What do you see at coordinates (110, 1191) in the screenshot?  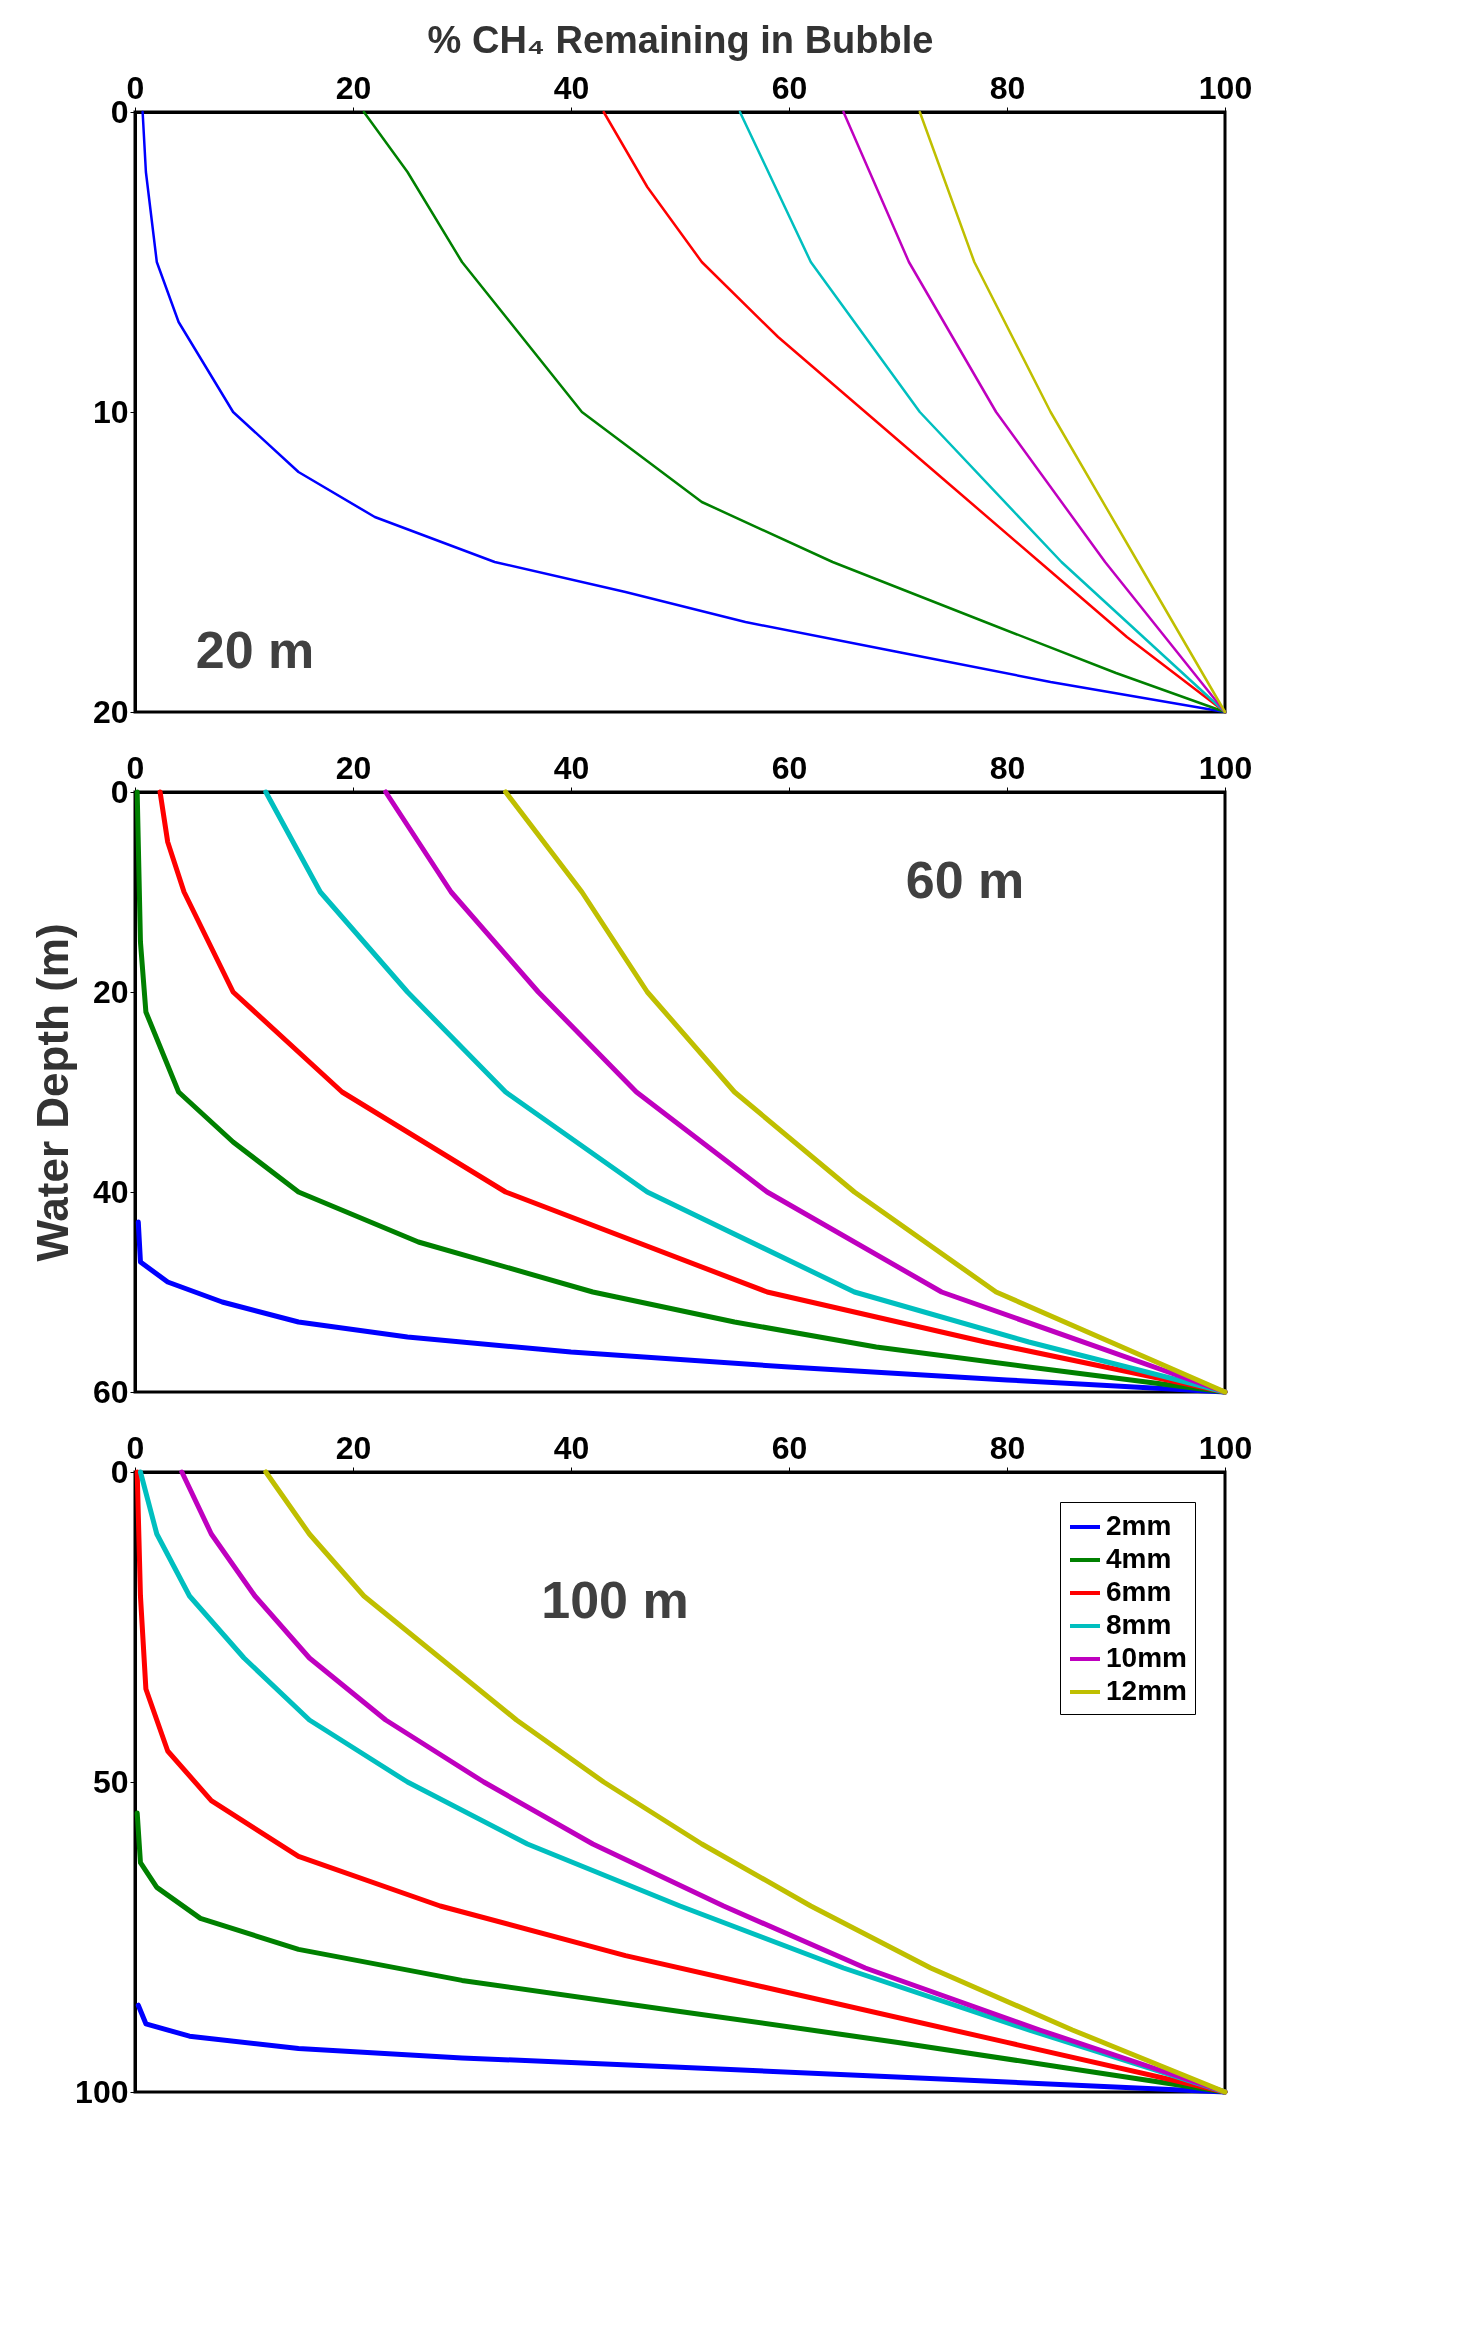 I see `y-tick-label: 40` at bounding box center [110, 1191].